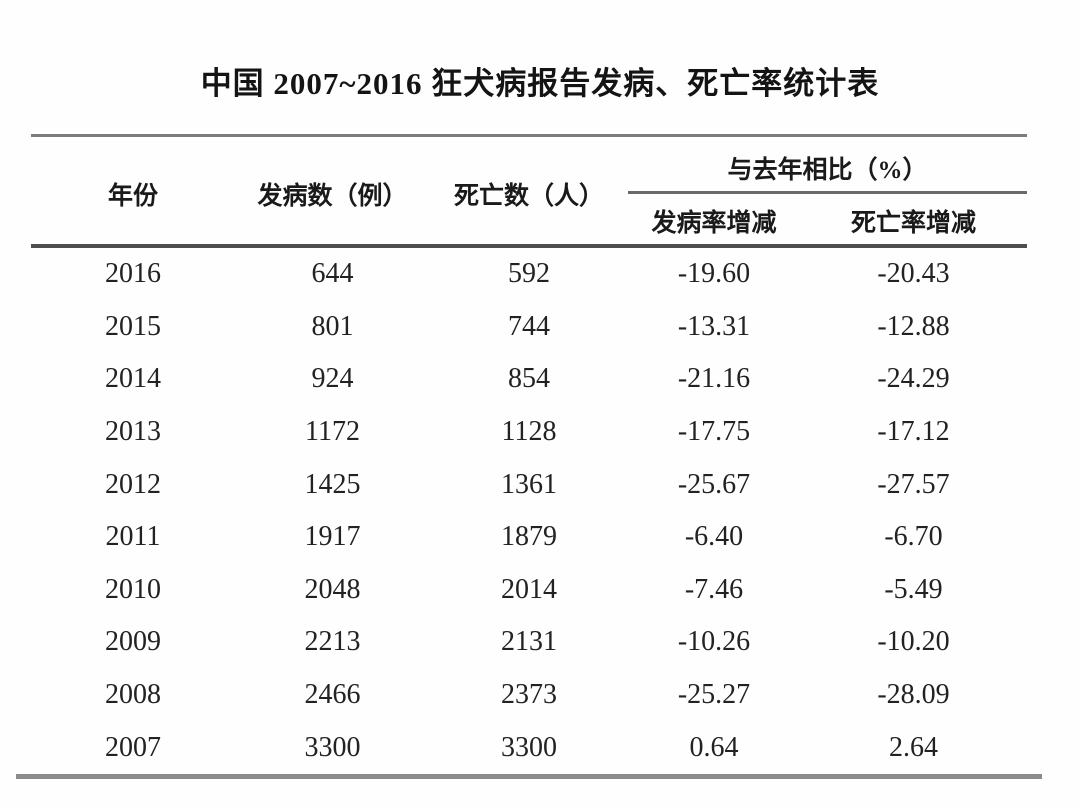 Image resolution: width=1080 pixels, height=810 pixels. I want to click on table-row-2013: 2013 1172 1128 -17.75 -17.12, so click(529, 432).